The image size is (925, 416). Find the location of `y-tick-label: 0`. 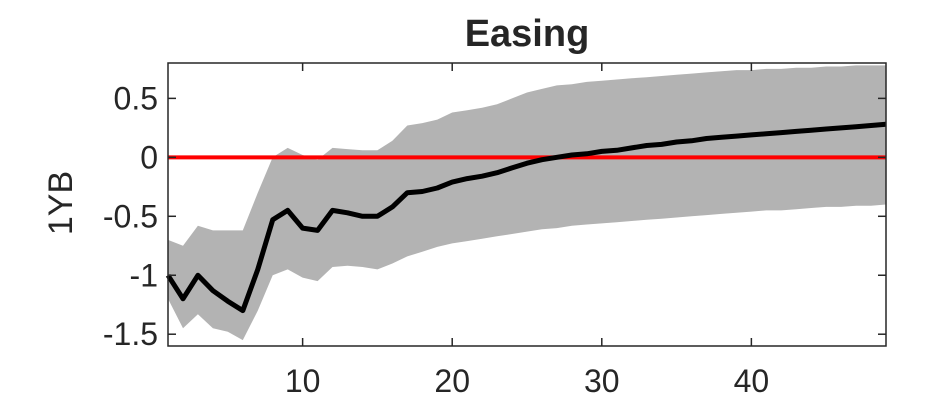

y-tick-label: 0 is located at coordinates (149, 157).